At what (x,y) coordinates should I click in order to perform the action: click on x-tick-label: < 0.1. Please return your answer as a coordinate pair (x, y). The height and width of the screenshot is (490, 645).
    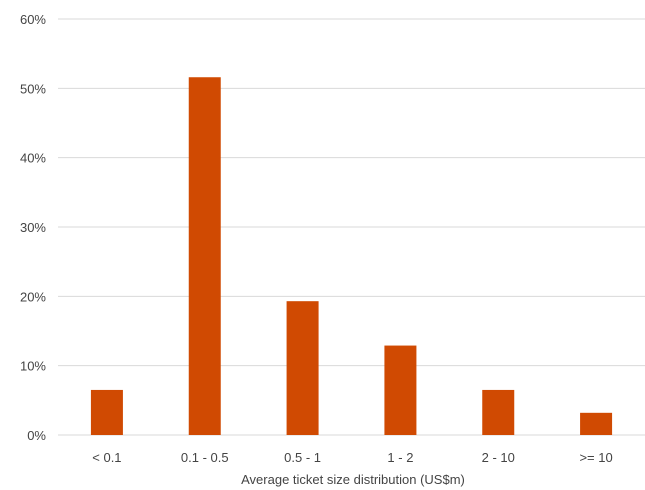
    Looking at the image, I should click on (106, 457).